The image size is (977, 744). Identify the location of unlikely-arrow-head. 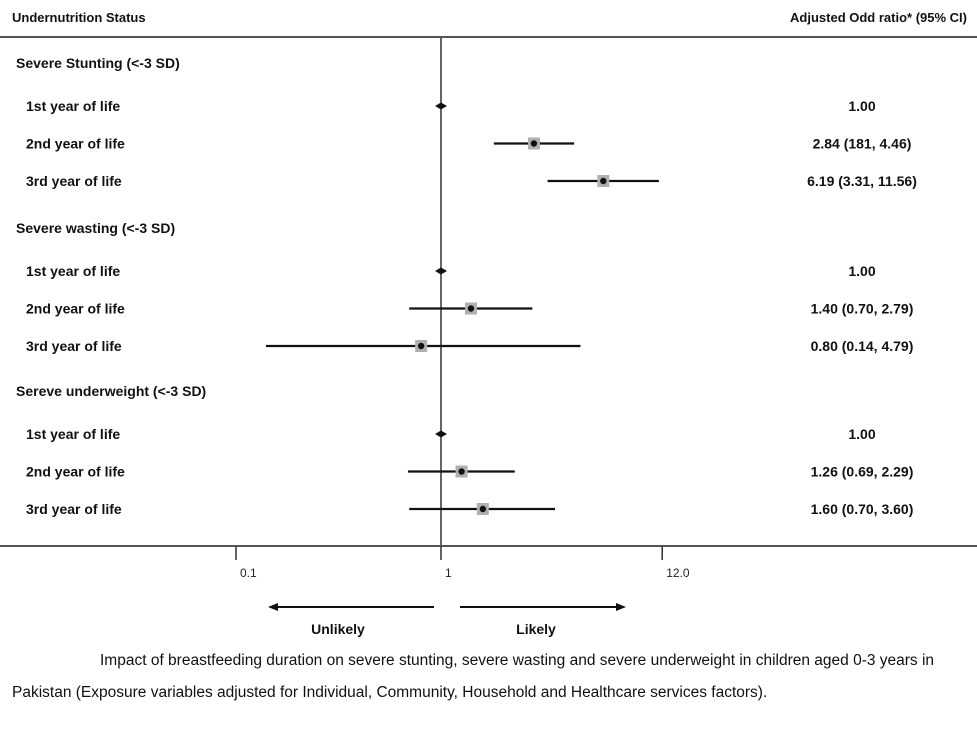
(273, 607).